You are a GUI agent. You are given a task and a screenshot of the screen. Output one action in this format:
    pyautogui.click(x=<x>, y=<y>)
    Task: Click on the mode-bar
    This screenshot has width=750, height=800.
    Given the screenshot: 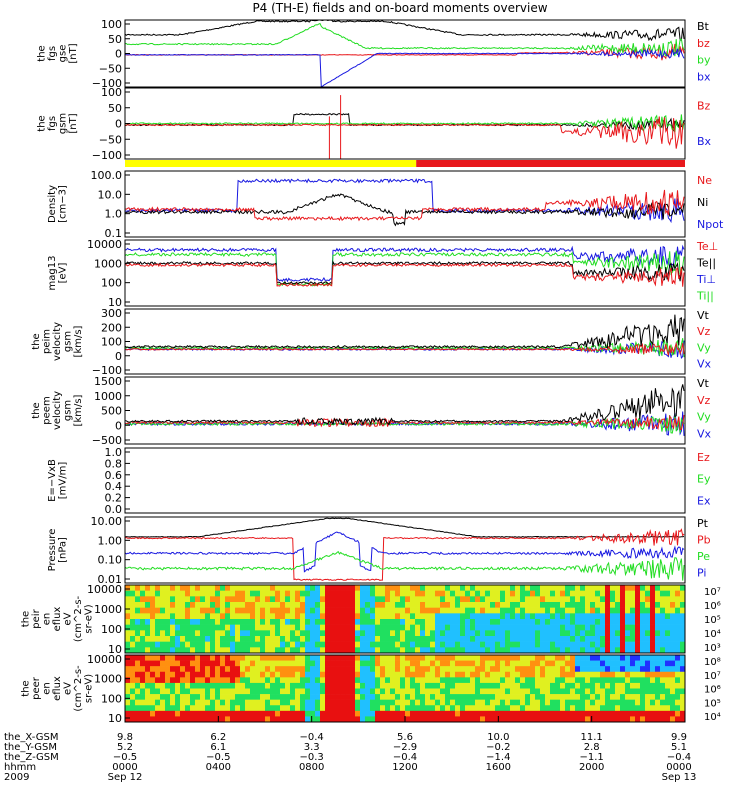 What is the action you would take?
    pyautogui.click(x=405, y=163)
    